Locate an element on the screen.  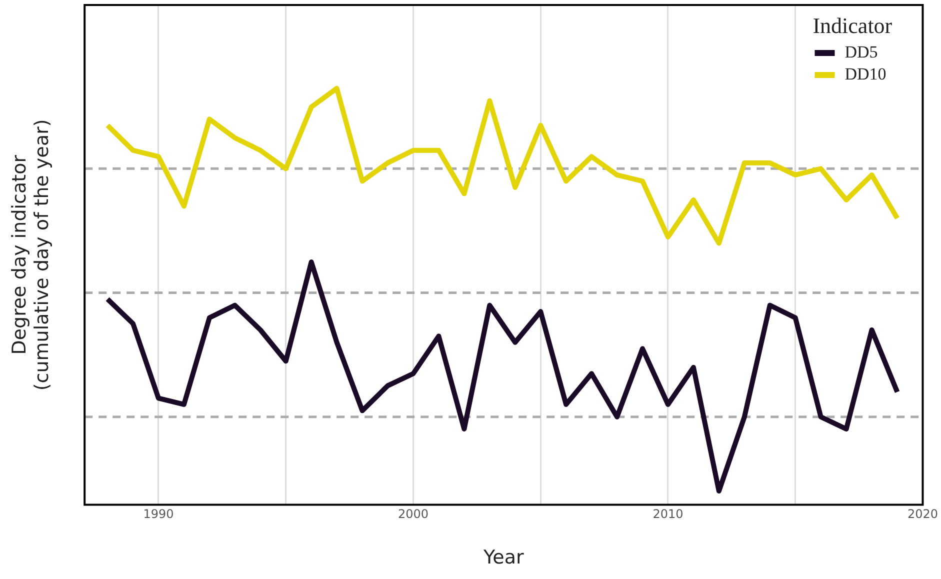
y-axis-title: Degree day indicator (cumulative day of the year) is located at coordinates (31, 255).